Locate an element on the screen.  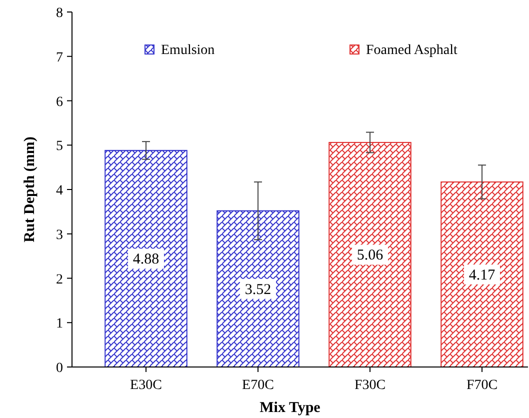
y-axis-title: Rut Depth (mm) is located at coordinates (30, 189).